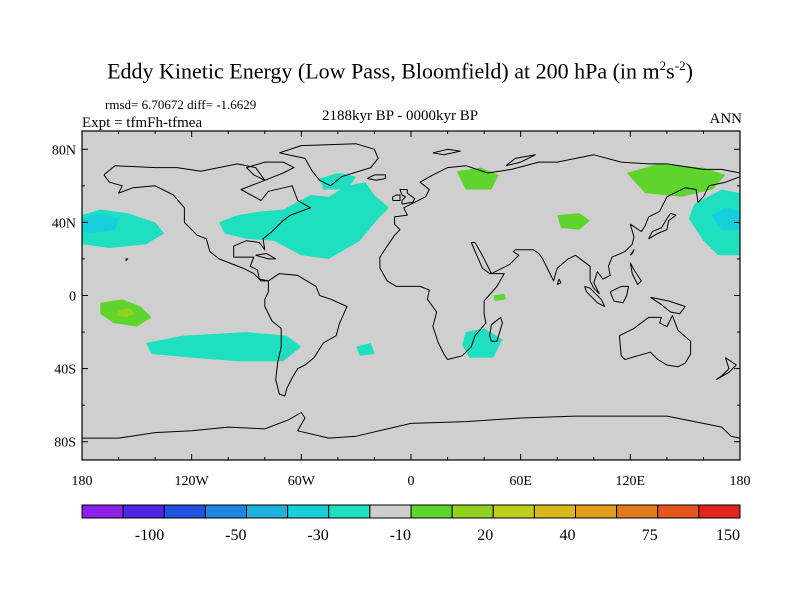 This screenshot has height=600, width=800. I want to click on rmsd-label: rmsd= 6.70672 diff= -1.6629, so click(181, 104).